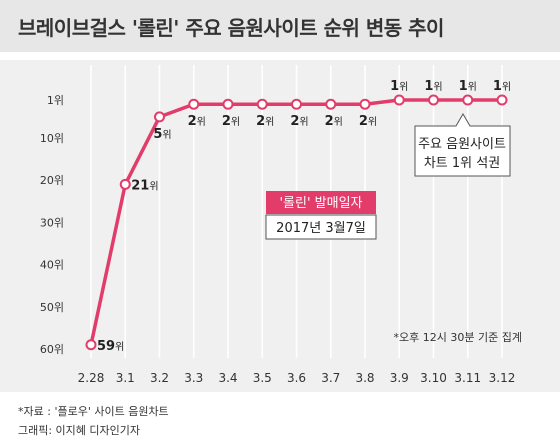  Describe the element at coordinates (330, 378) in the screenshot. I see `x-tick-label: 3.7` at that location.